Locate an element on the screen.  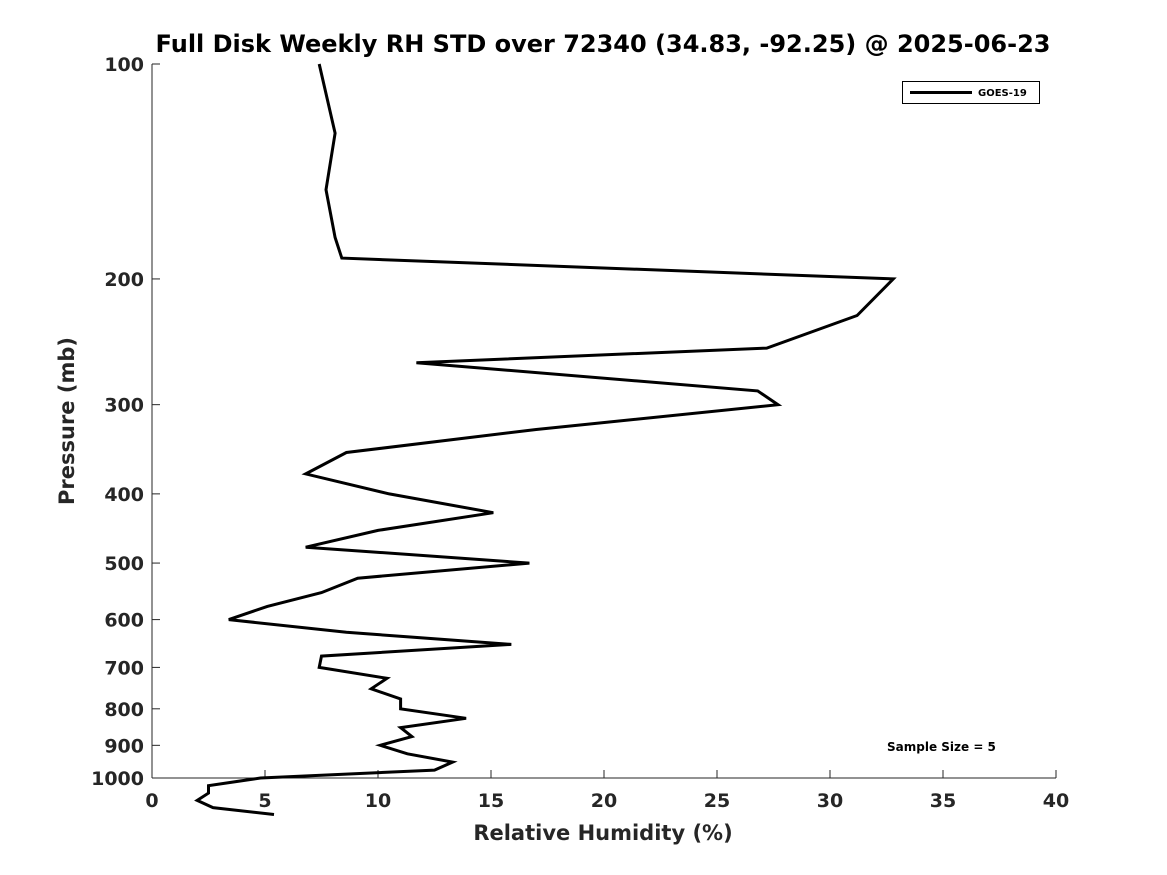
x-tick-label: 30 is located at coordinates (830, 801).